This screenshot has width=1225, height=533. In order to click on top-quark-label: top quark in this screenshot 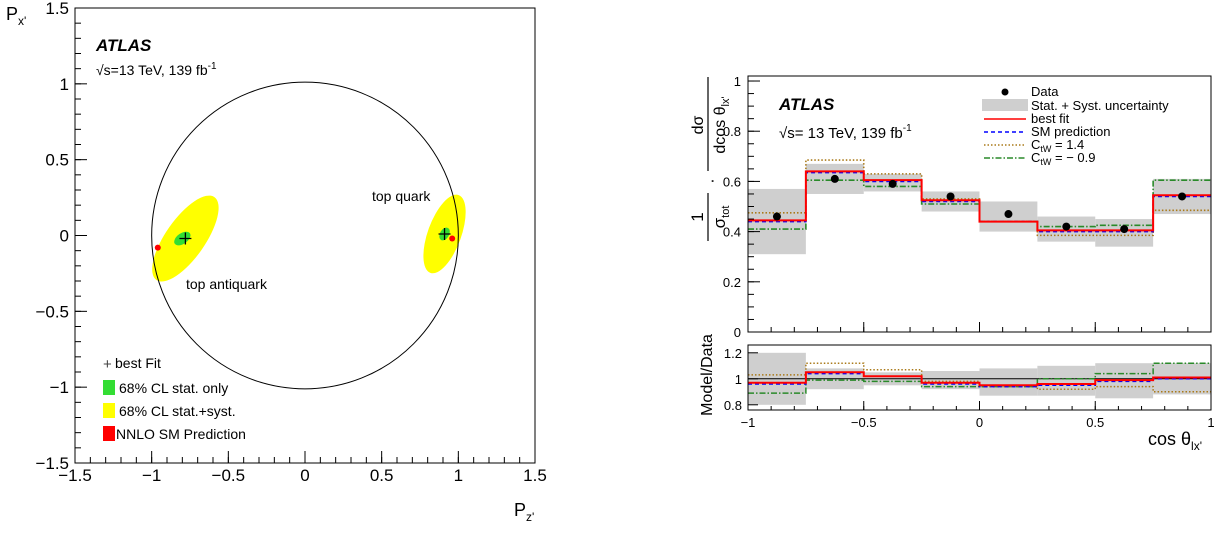, I will do `click(401, 196)`.